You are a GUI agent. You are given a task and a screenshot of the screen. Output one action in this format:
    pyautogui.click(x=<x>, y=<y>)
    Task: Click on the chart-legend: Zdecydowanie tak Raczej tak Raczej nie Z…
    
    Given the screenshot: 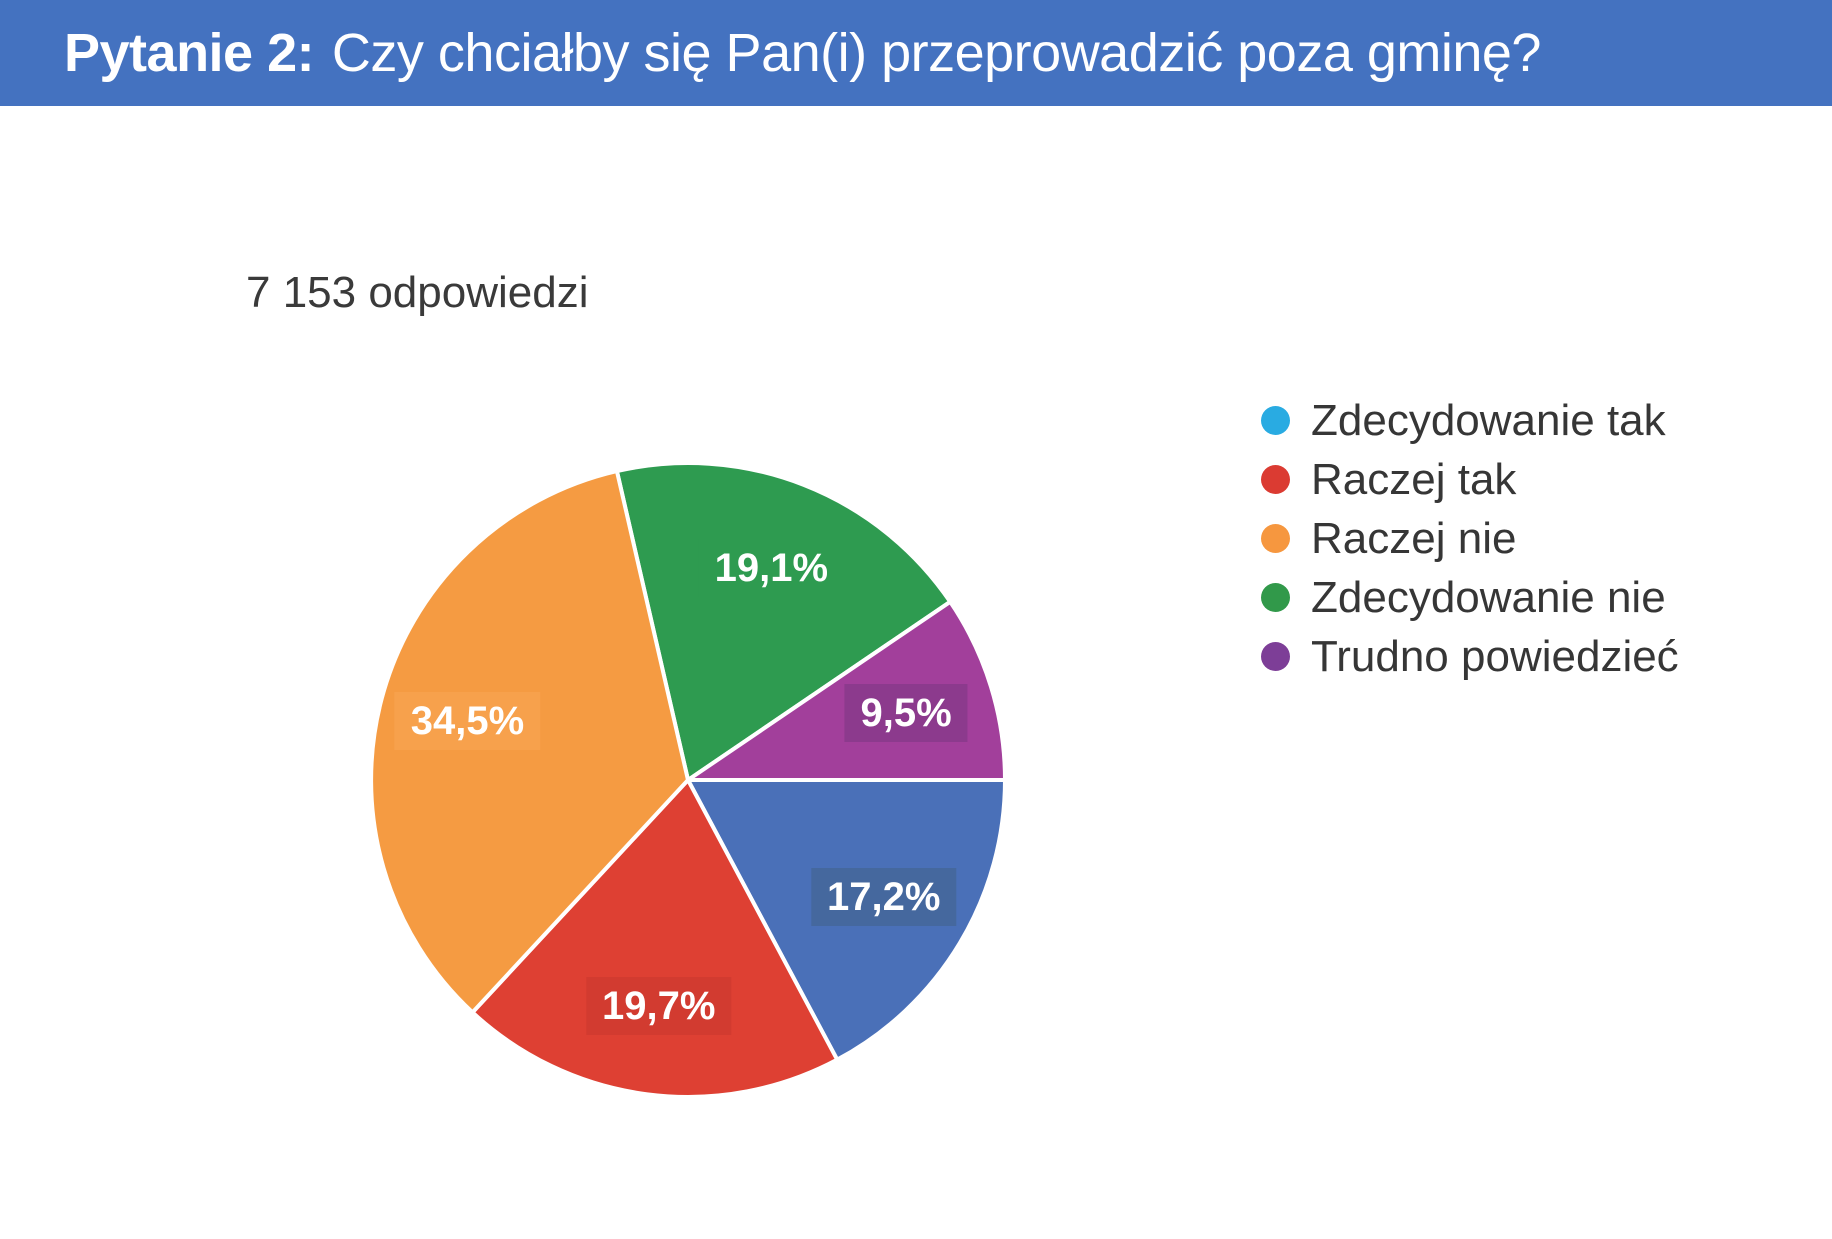 What is the action you would take?
    pyautogui.click(x=1470, y=538)
    